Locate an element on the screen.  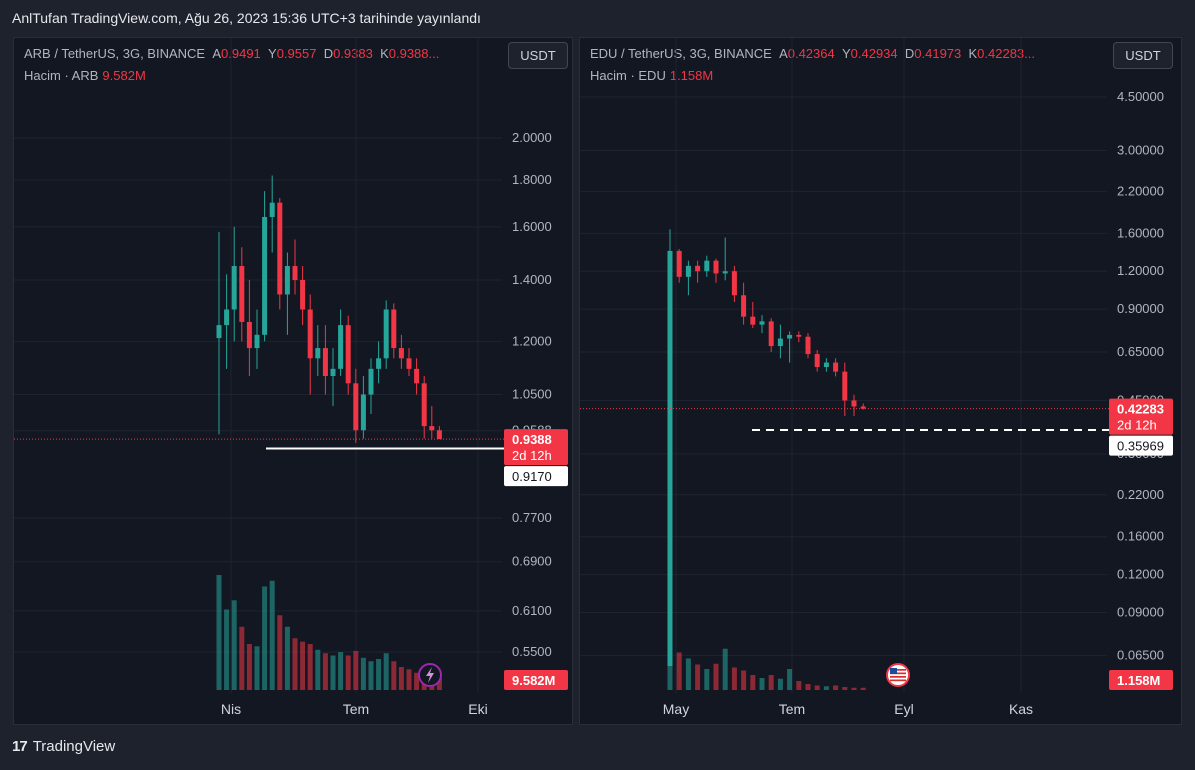
x-tick-label: Eki is located at coordinates (477, 709).